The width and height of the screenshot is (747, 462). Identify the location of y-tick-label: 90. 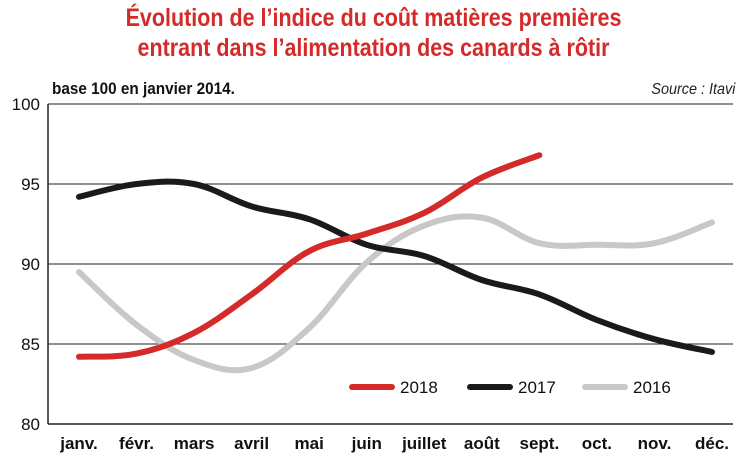
(30, 264).